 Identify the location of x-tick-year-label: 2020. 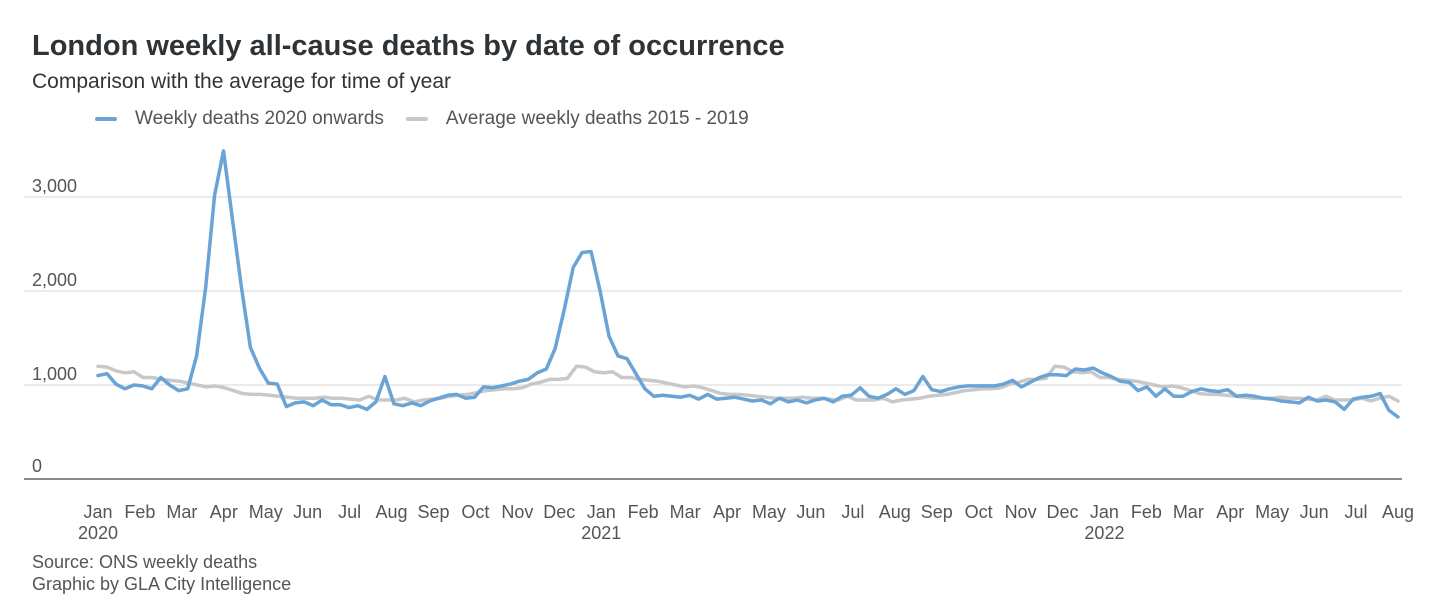
(98, 533).